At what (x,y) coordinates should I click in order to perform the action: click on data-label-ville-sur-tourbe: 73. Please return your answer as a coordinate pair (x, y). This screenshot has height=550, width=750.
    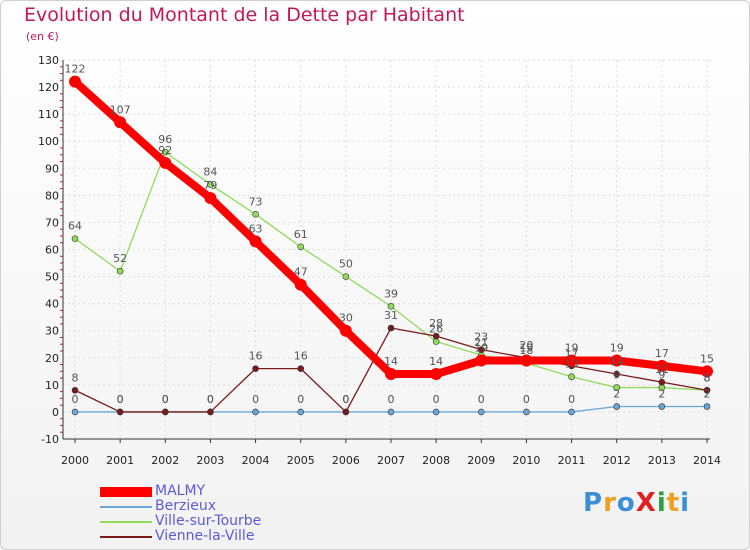
    Looking at the image, I should click on (256, 201).